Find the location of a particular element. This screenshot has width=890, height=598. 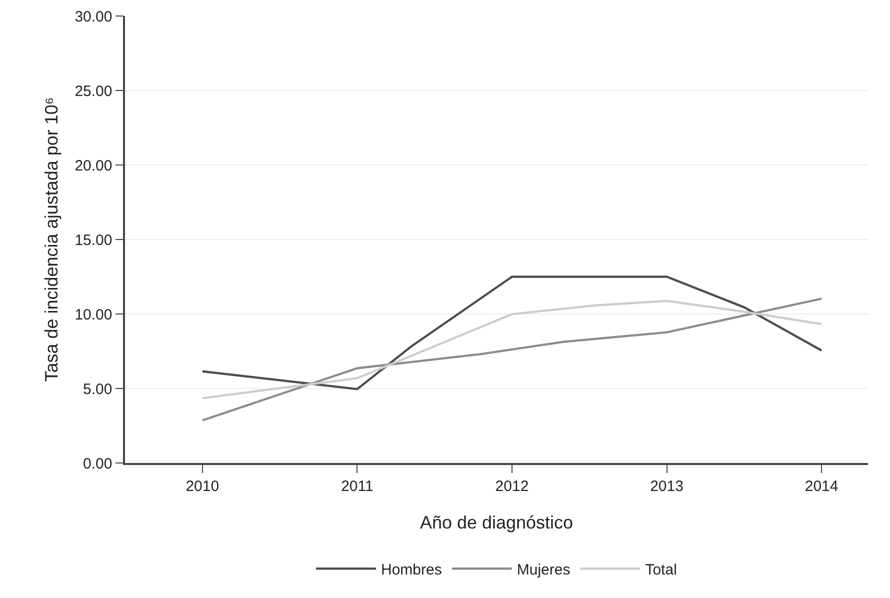

x-axis-title: Año de diagnóstico is located at coordinates (497, 522).